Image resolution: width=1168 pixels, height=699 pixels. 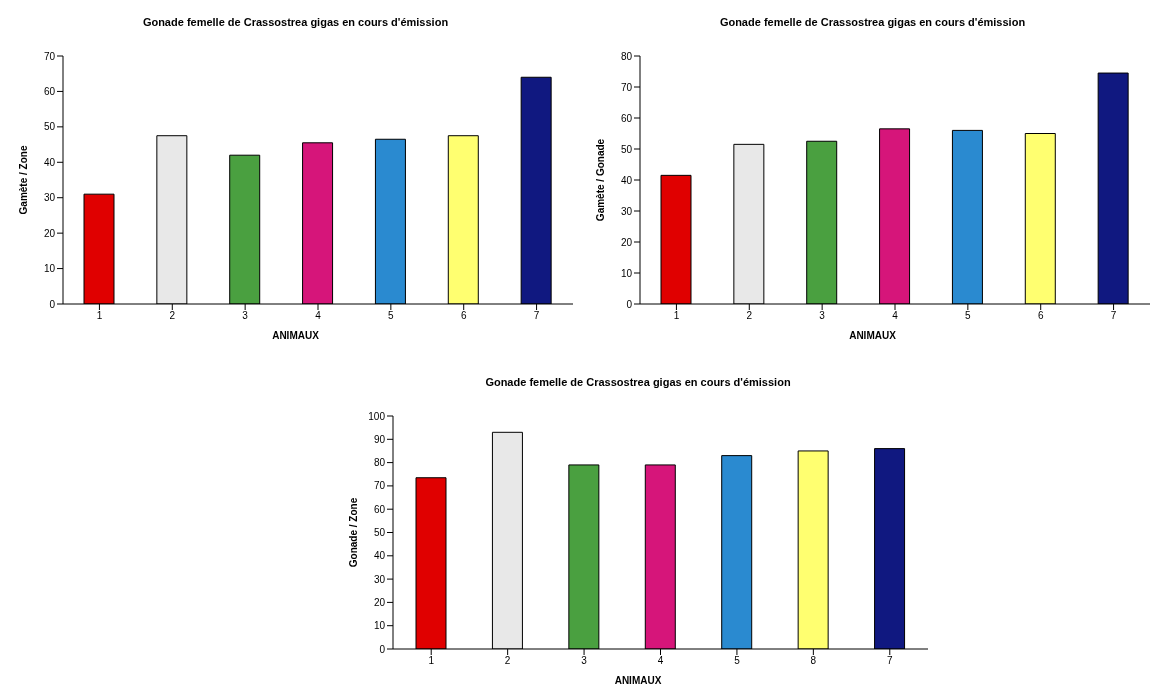 I want to click on y-tick-label: 90, so click(x=379, y=439).